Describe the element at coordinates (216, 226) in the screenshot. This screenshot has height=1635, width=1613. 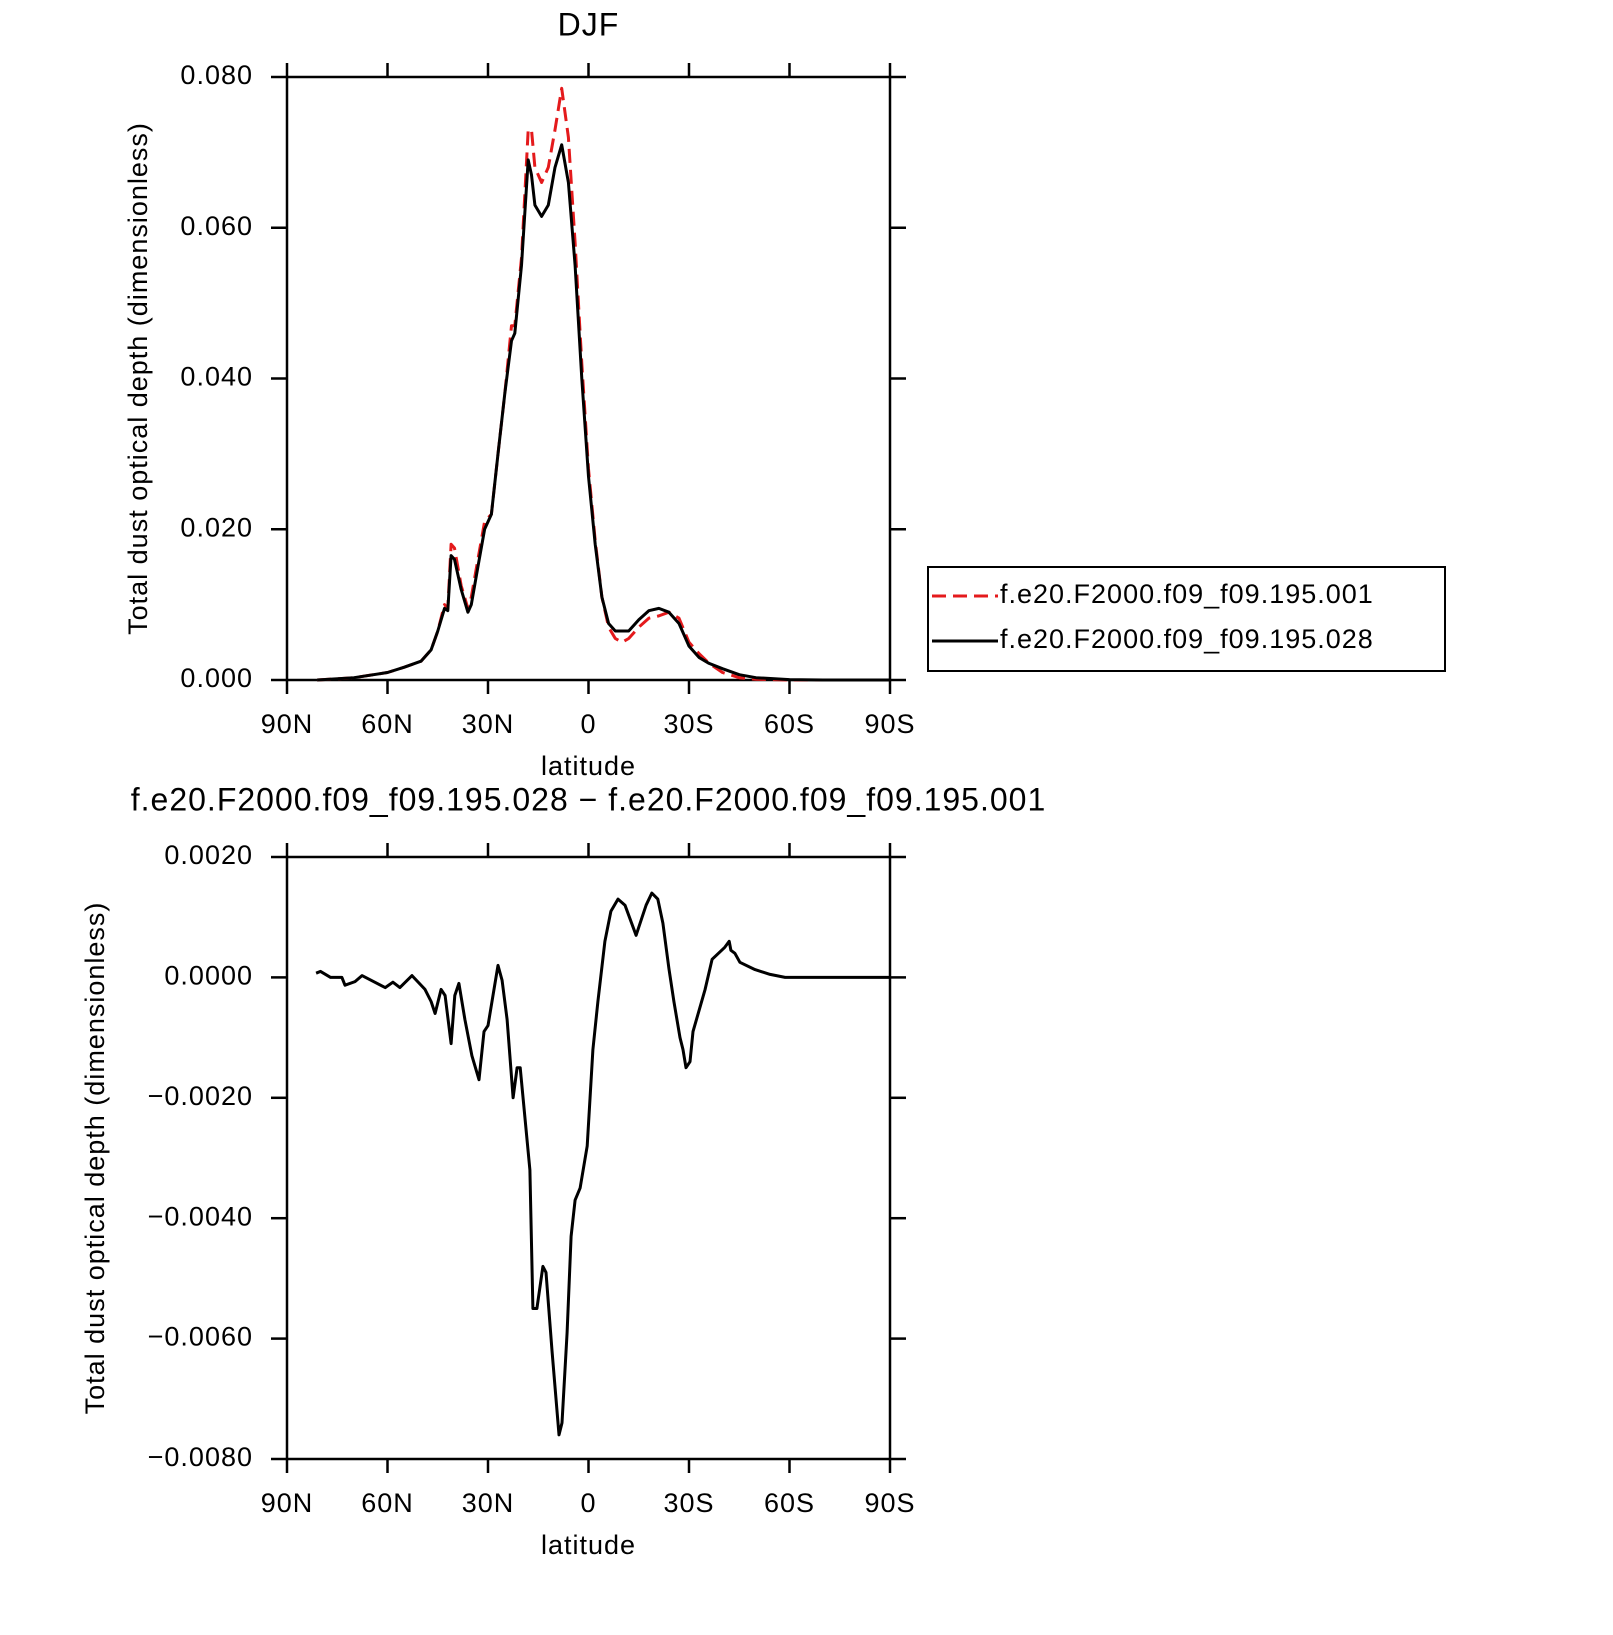
I see `y-tick-label: 0.060` at that location.